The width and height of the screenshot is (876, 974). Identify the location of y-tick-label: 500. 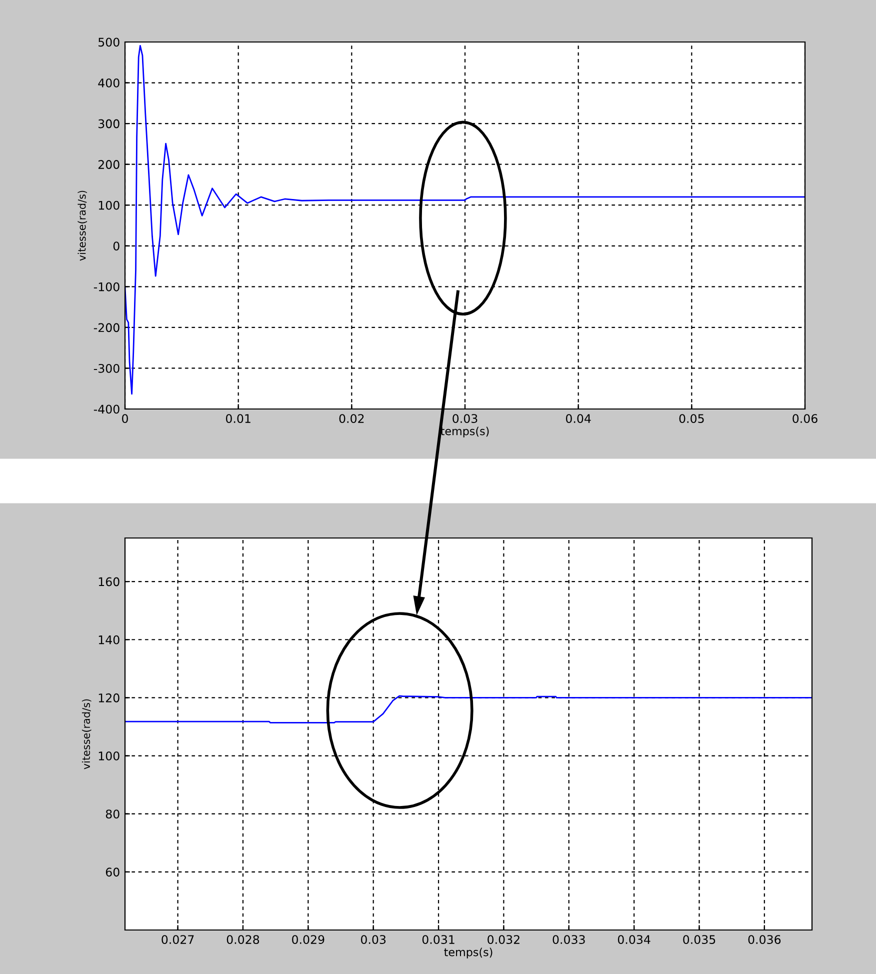
(109, 42).